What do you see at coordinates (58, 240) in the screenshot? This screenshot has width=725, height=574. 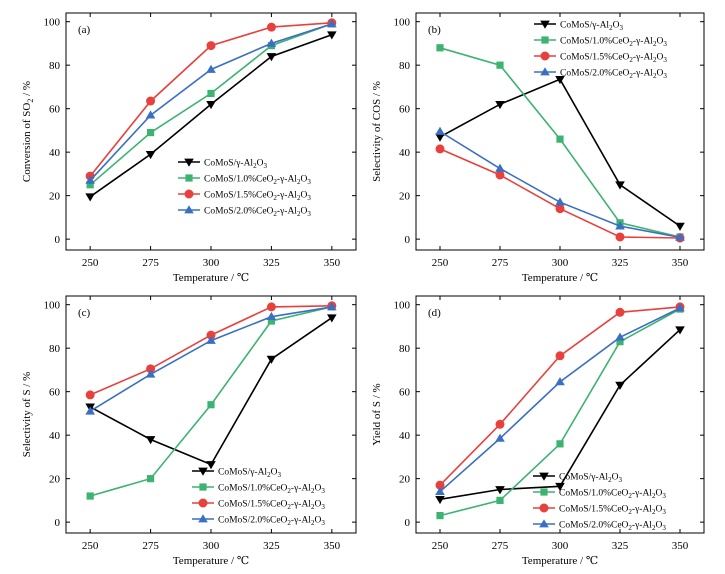 I see `y-tick-label: 0` at bounding box center [58, 240].